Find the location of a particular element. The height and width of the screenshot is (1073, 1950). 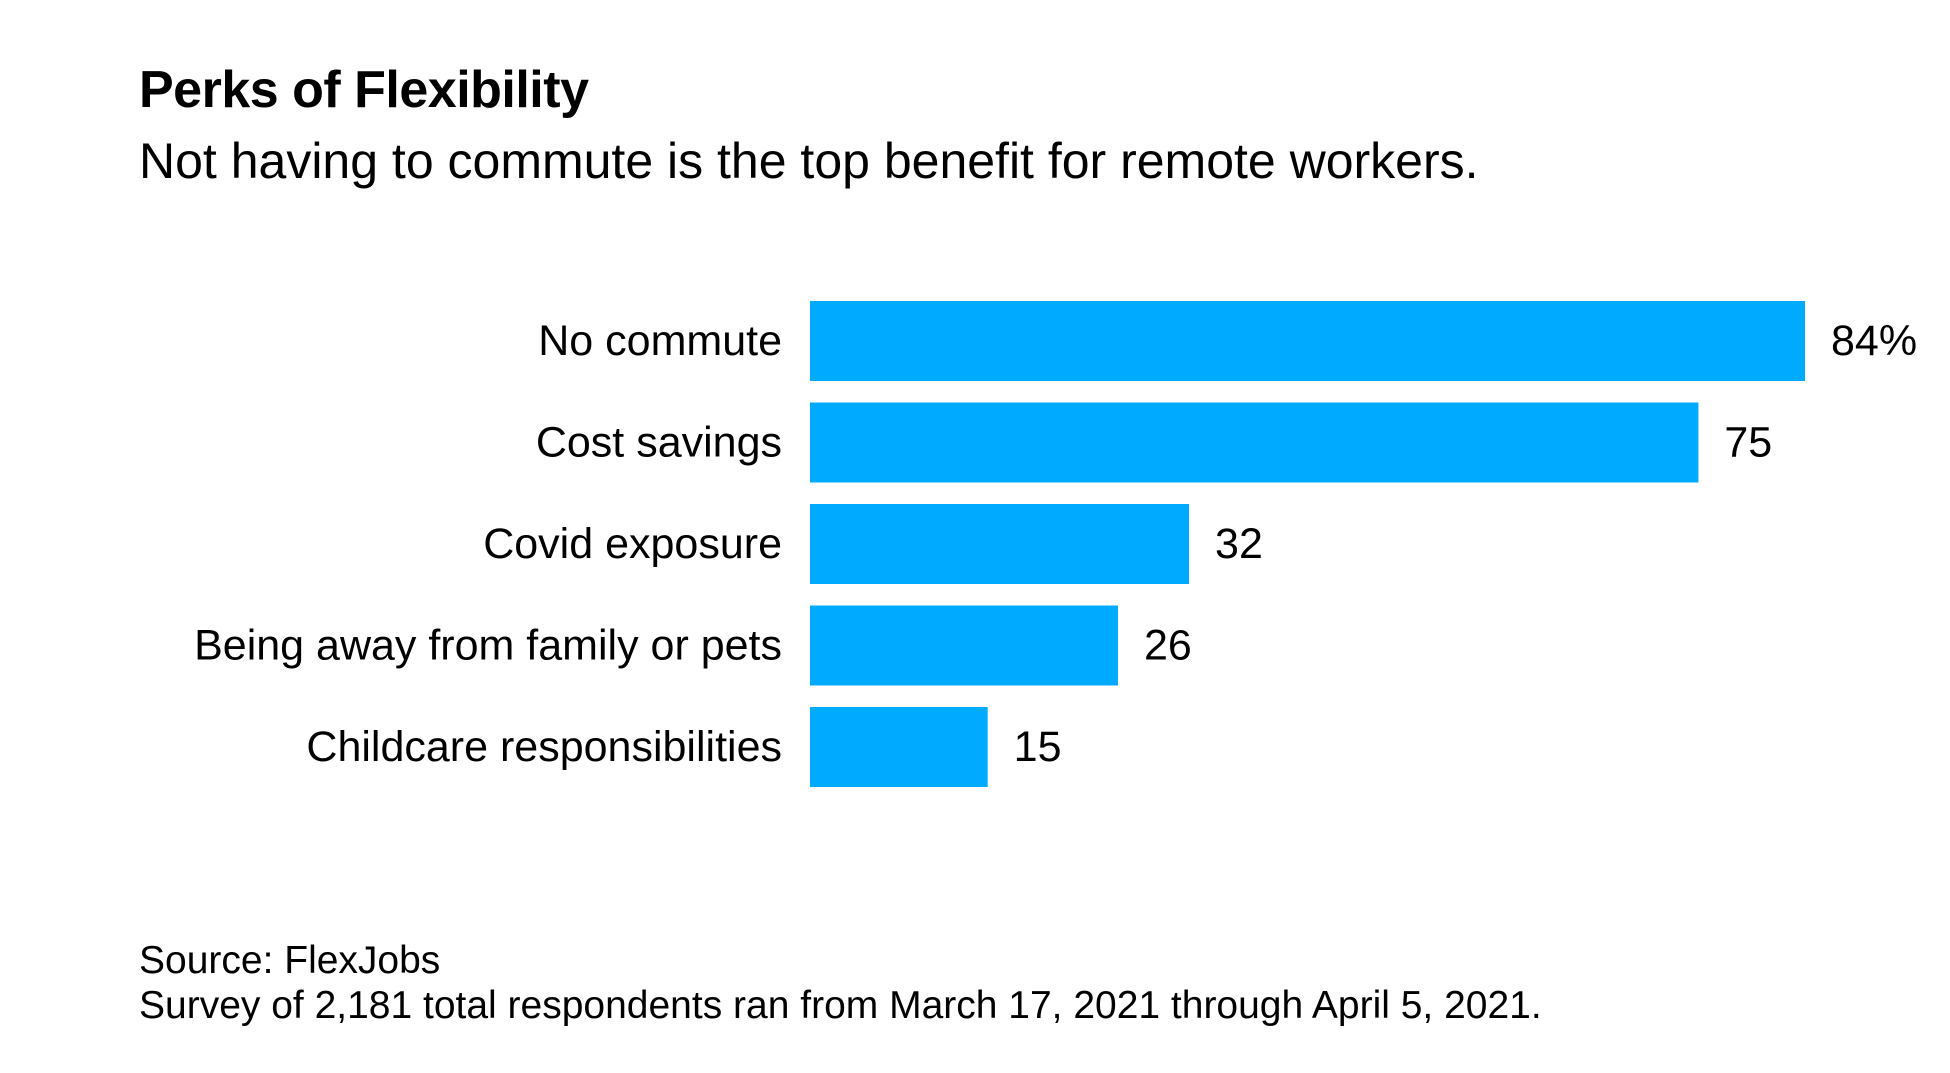

category-label-0: No commute is located at coordinates (660, 341).